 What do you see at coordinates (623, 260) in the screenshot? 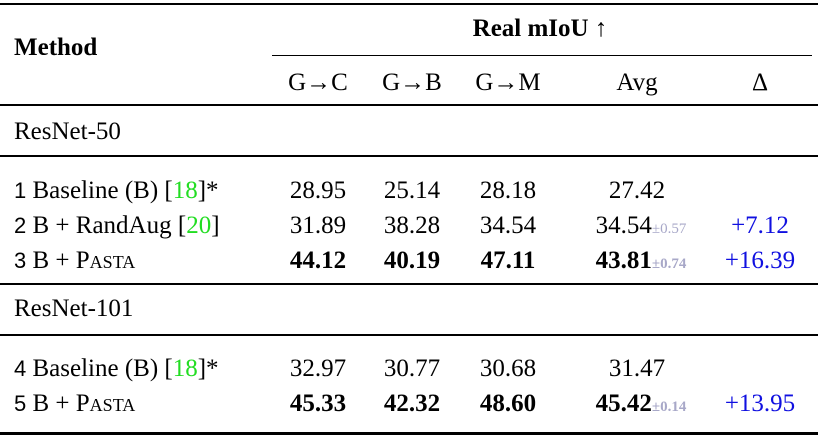
I see `avg-value: 43.81` at bounding box center [623, 260].